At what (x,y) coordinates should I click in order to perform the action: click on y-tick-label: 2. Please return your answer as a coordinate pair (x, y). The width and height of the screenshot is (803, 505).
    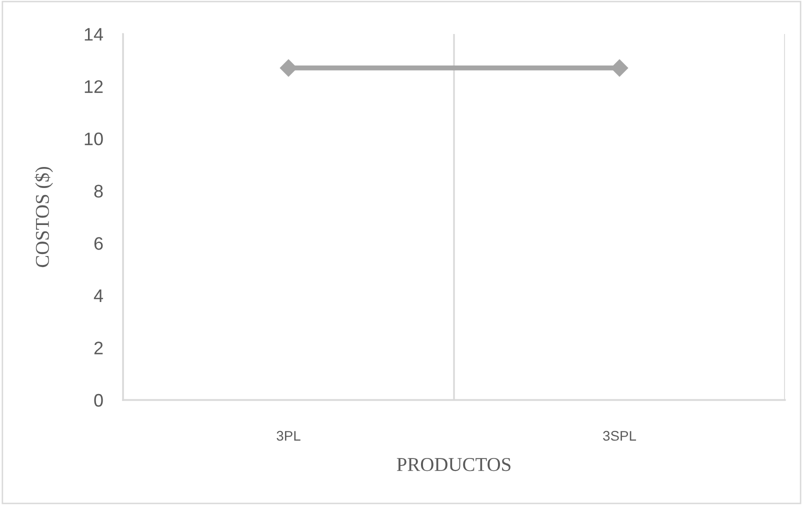
    Looking at the image, I should click on (98, 348).